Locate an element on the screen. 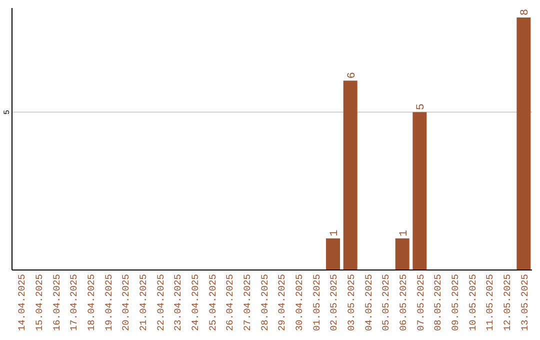 Image resolution: width=540 pixels, height=340 pixels. x-tick-label: 17.04.2025 is located at coordinates (74, 303).